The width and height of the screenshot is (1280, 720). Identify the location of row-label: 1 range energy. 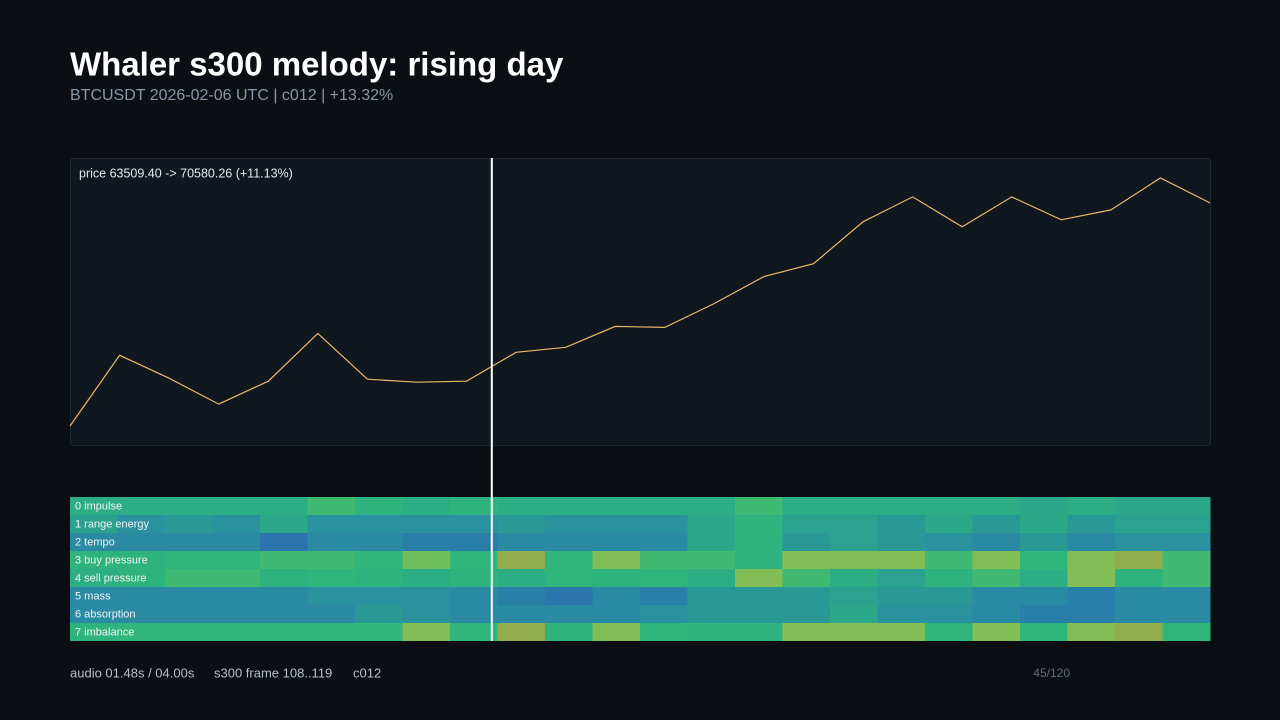
(112, 524).